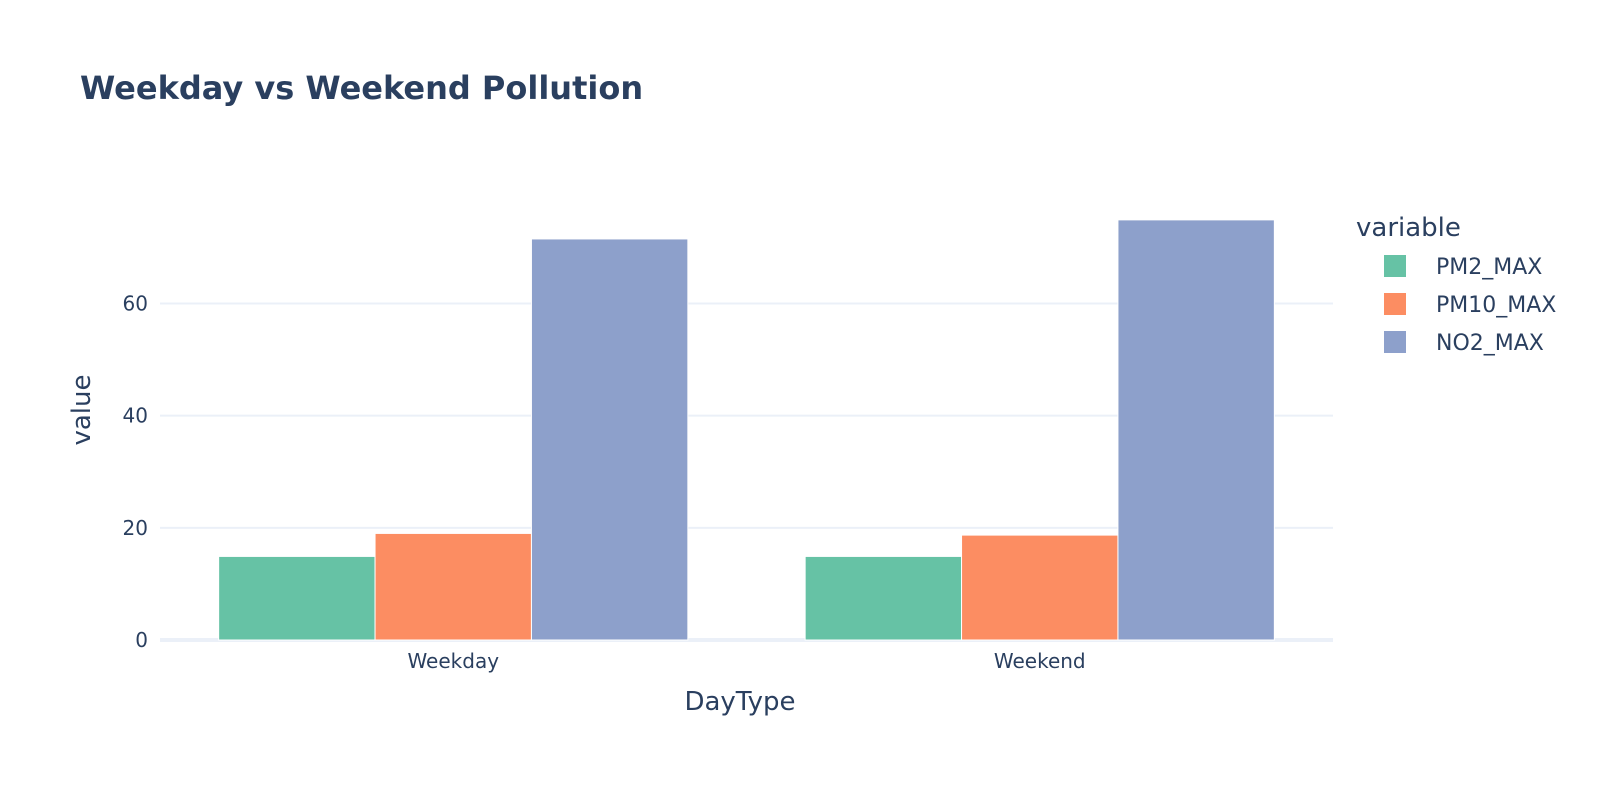 The image size is (1600, 800). Describe the element at coordinates (135, 303) in the screenshot. I see `y-tick-label: 60` at that location.